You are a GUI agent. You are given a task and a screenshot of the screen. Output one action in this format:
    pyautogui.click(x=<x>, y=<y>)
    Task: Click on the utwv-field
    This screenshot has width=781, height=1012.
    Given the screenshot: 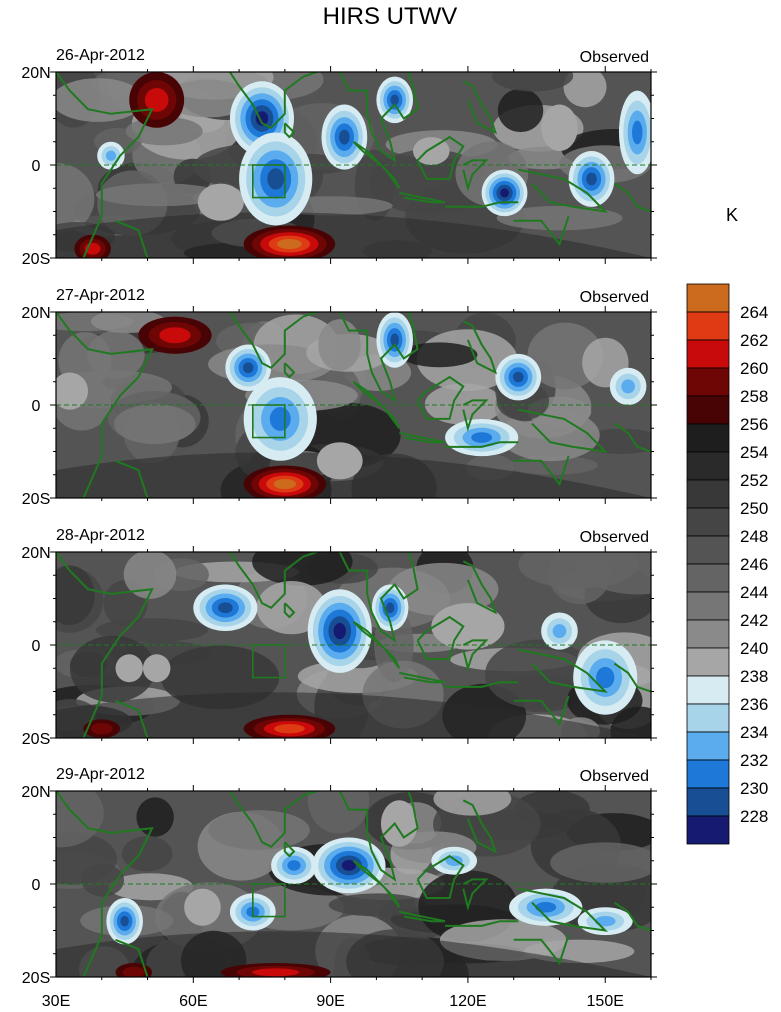 What is the action you would take?
    pyautogui.click(x=353, y=645)
    